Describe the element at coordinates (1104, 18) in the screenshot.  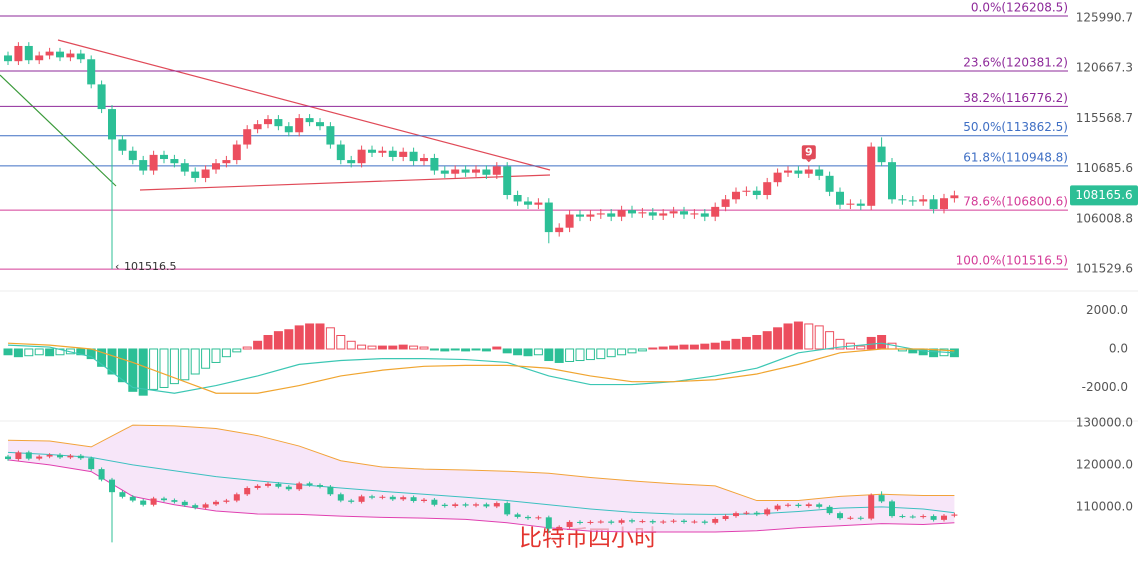
I see `y-tick-label: 125990.7` at that location.